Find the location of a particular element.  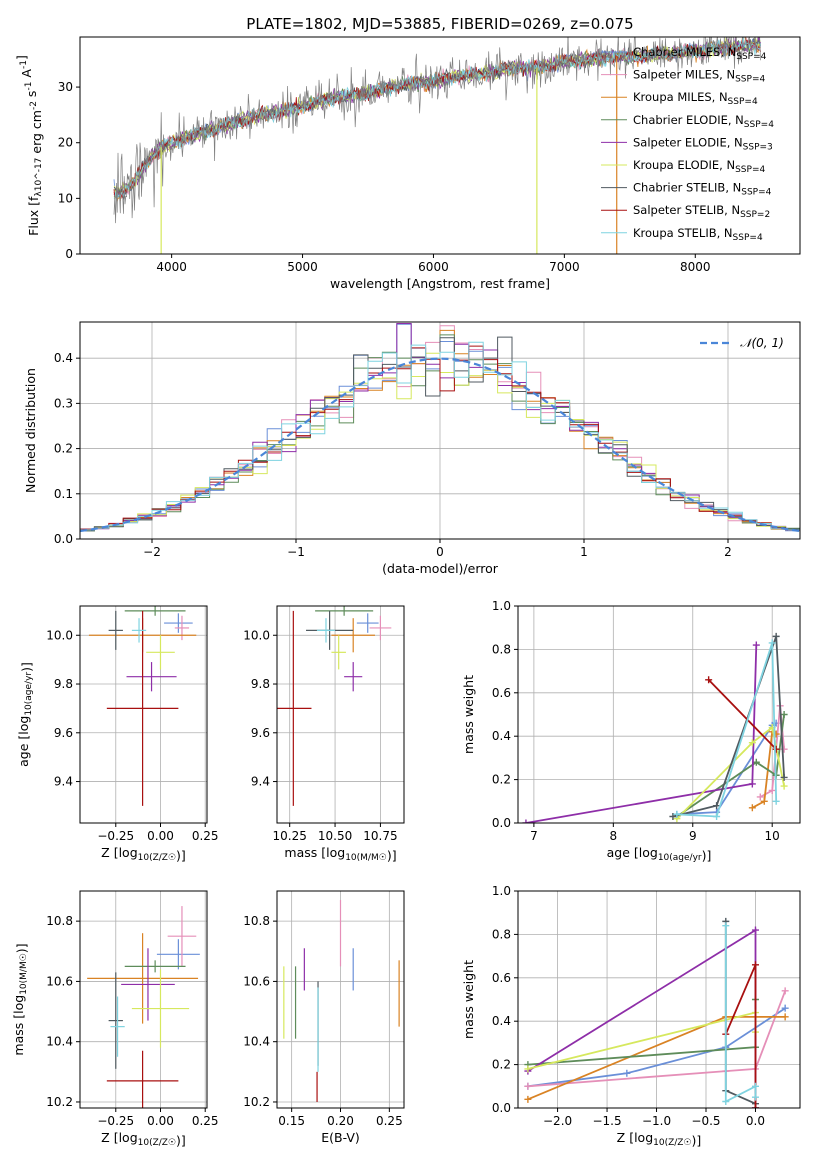

y-tick-label: 0.2 is located at coordinates (501, 780).